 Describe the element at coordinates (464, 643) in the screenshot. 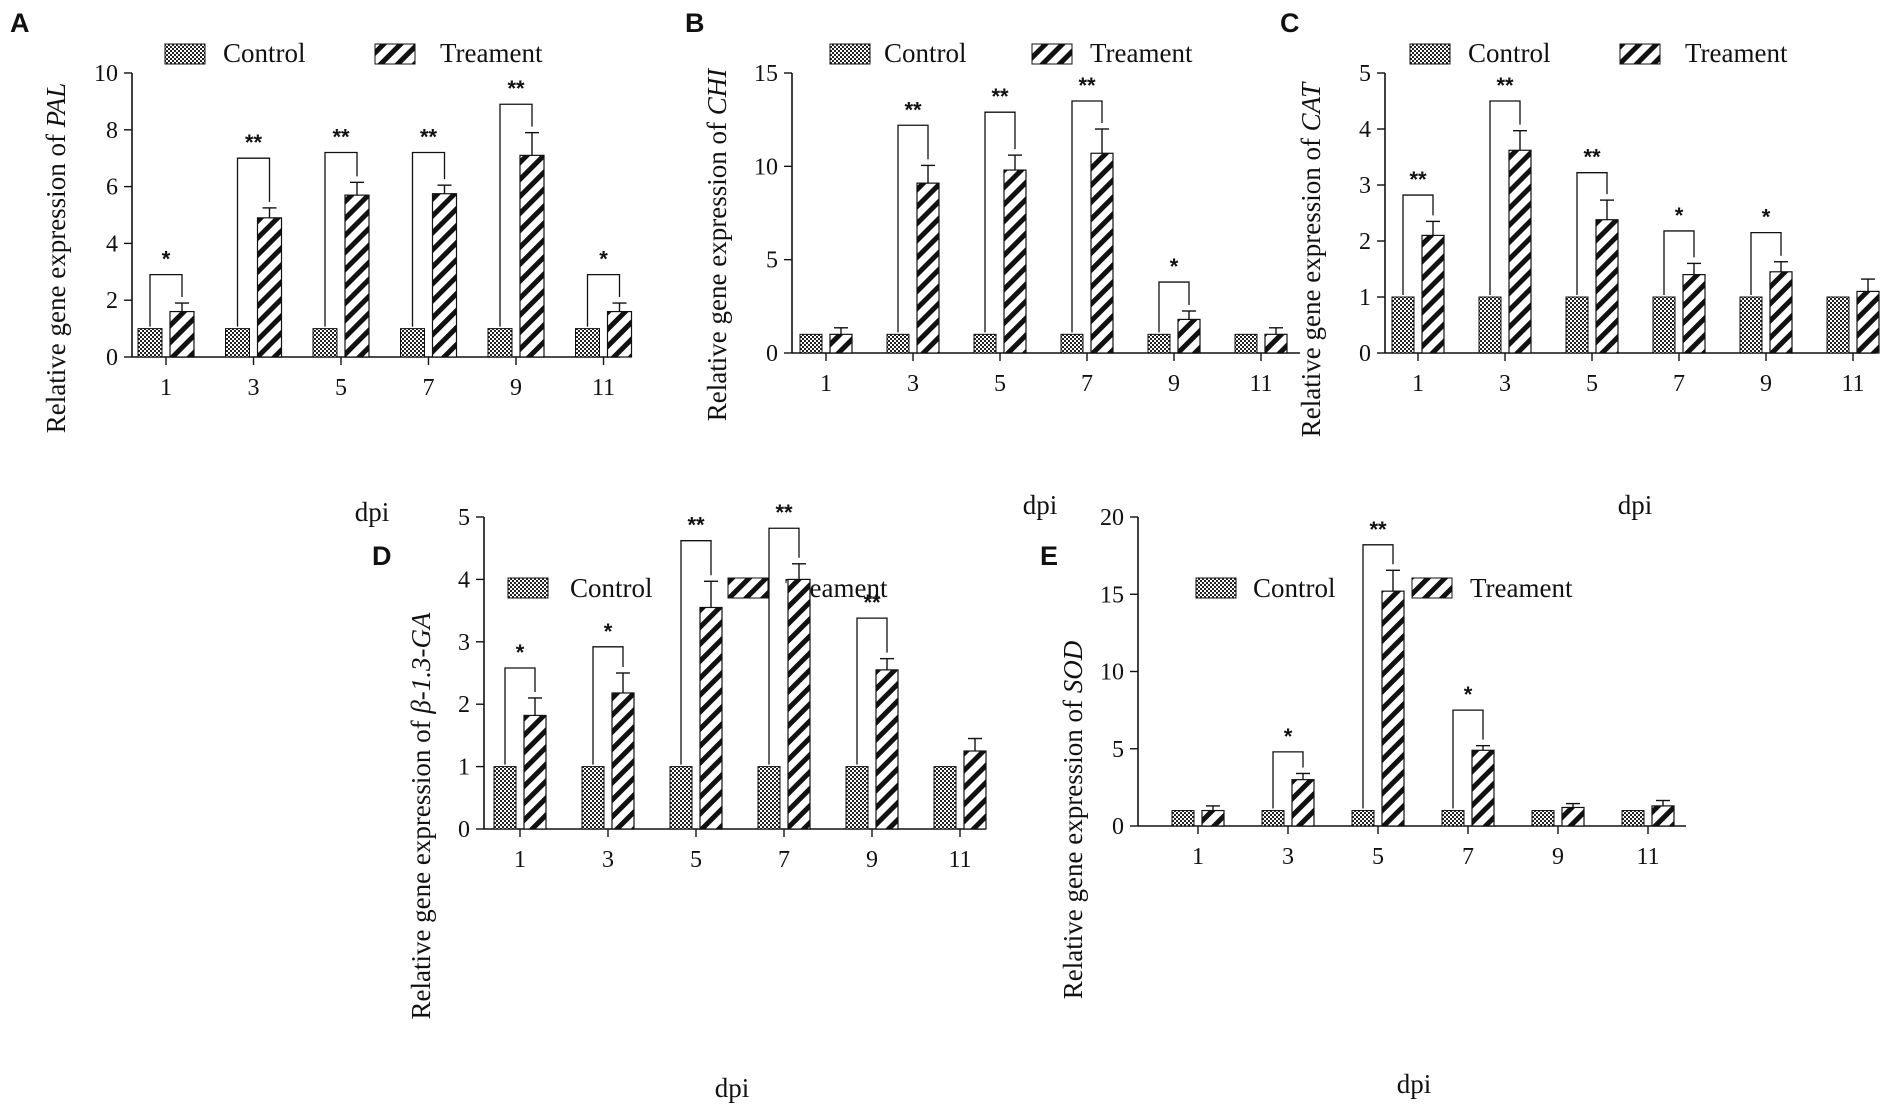

I see `y-tick-label-d: 3` at that location.